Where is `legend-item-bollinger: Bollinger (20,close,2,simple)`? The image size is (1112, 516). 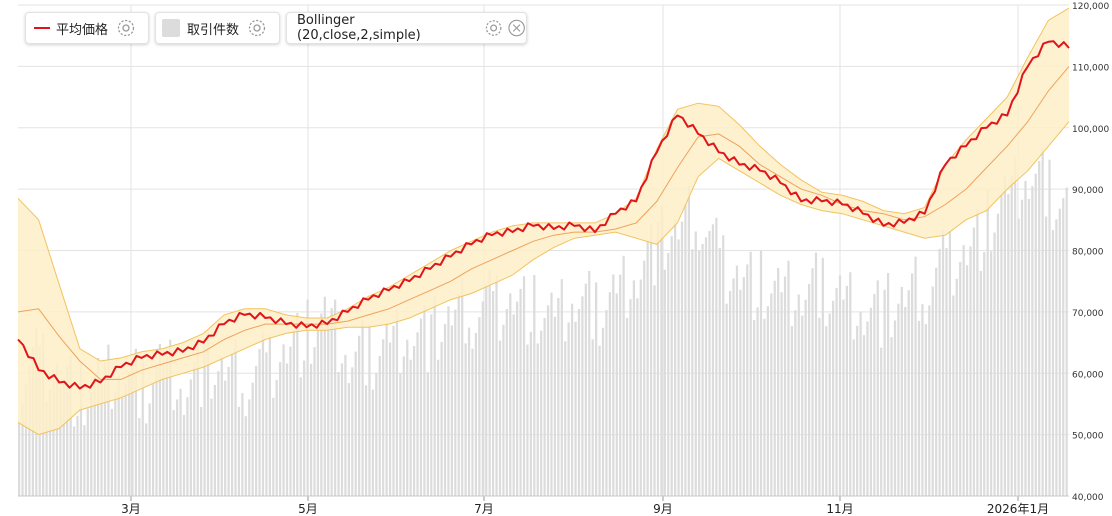
legend-item-bollinger: Bollinger (20,close,2,simple) is located at coordinates (406, 28).